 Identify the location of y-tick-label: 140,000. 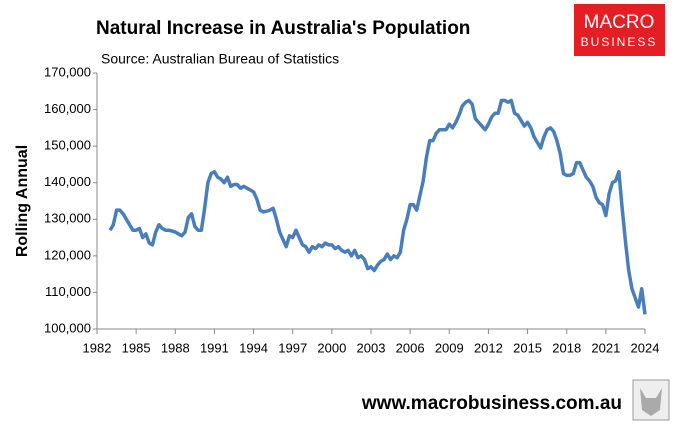
(67, 181).